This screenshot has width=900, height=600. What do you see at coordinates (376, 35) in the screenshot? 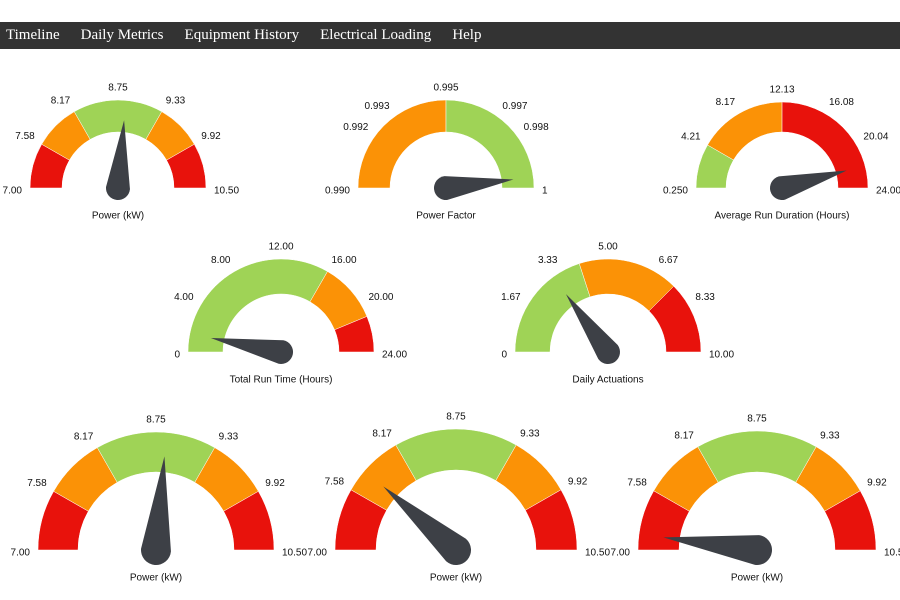
I see `nav-item: Electrical Loading` at bounding box center [376, 35].